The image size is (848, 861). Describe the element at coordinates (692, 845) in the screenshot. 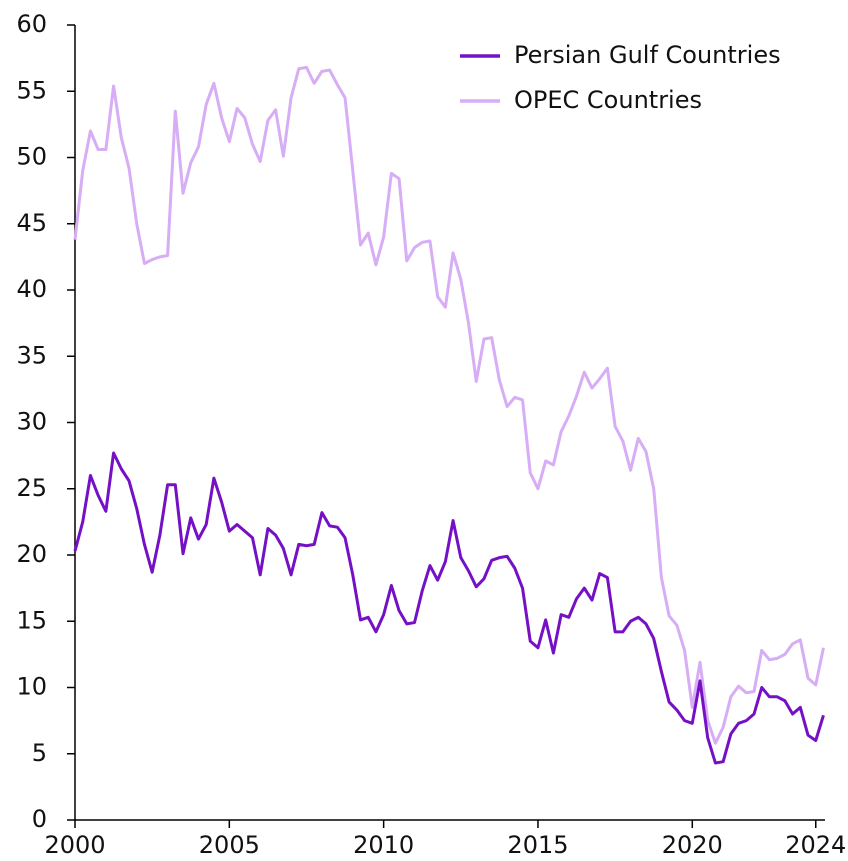

I see `x-tick-label: 2020` at that location.